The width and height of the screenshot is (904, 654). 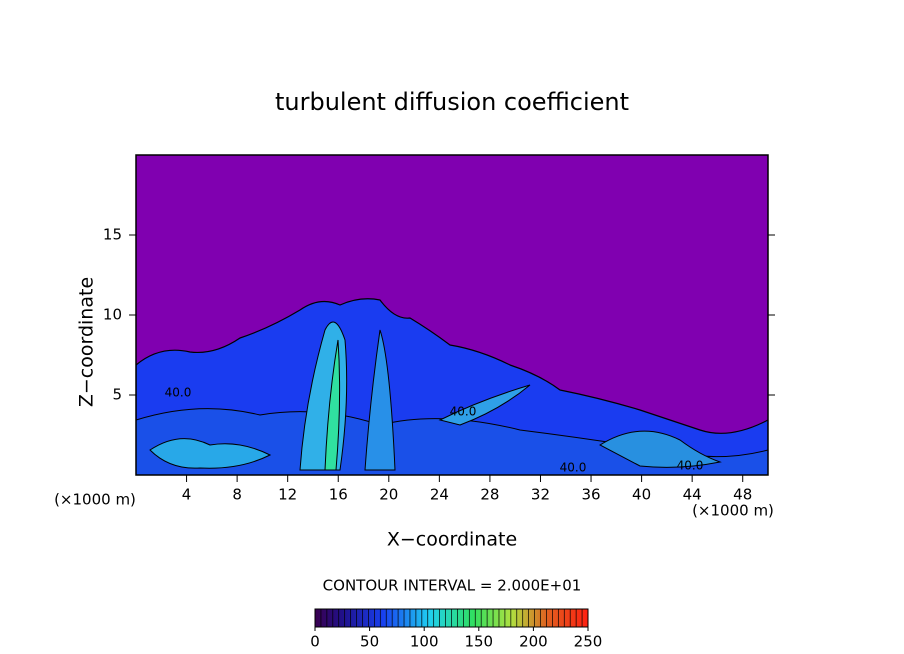 What do you see at coordinates (439, 495) in the screenshot?
I see `x-tick-label: 24` at bounding box center [439, 495].